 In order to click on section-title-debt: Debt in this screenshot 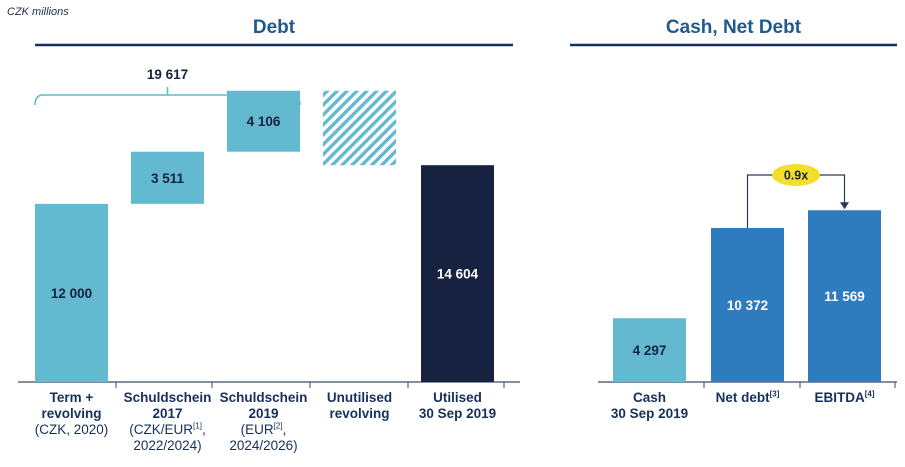, I will do `click(274, 27)`.